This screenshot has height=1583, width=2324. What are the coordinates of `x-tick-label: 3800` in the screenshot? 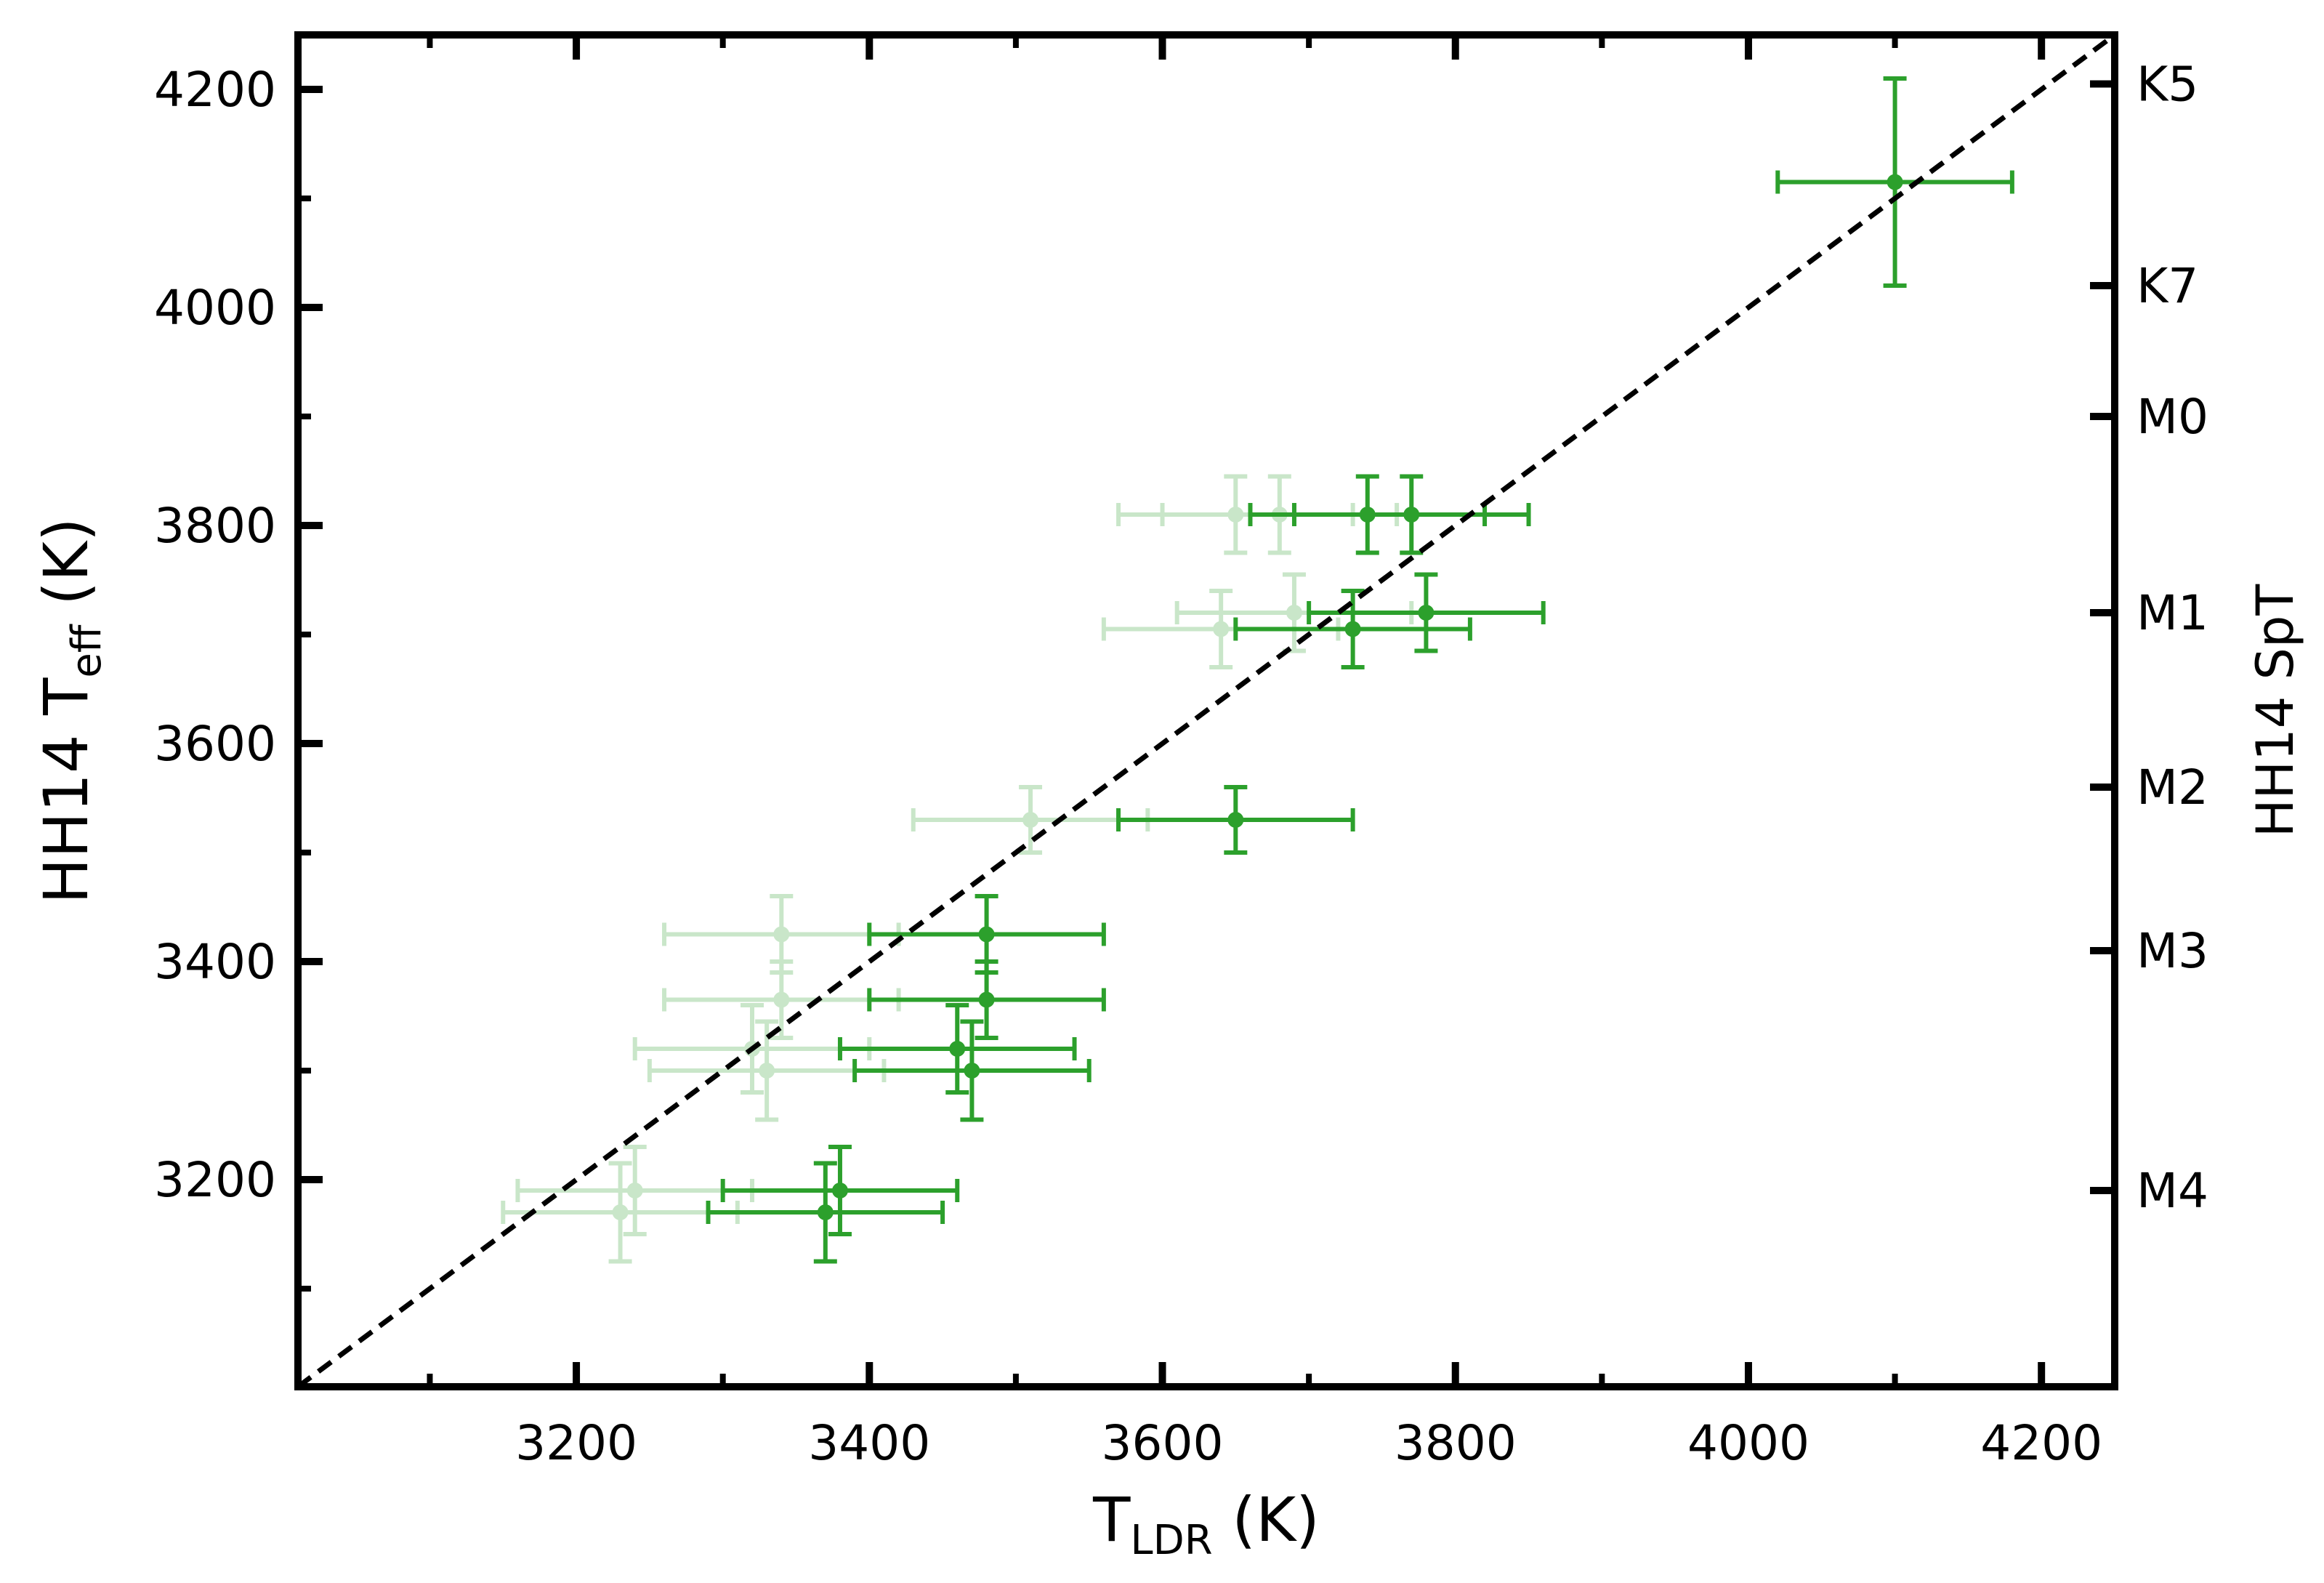 It's located at (1456, 1443).